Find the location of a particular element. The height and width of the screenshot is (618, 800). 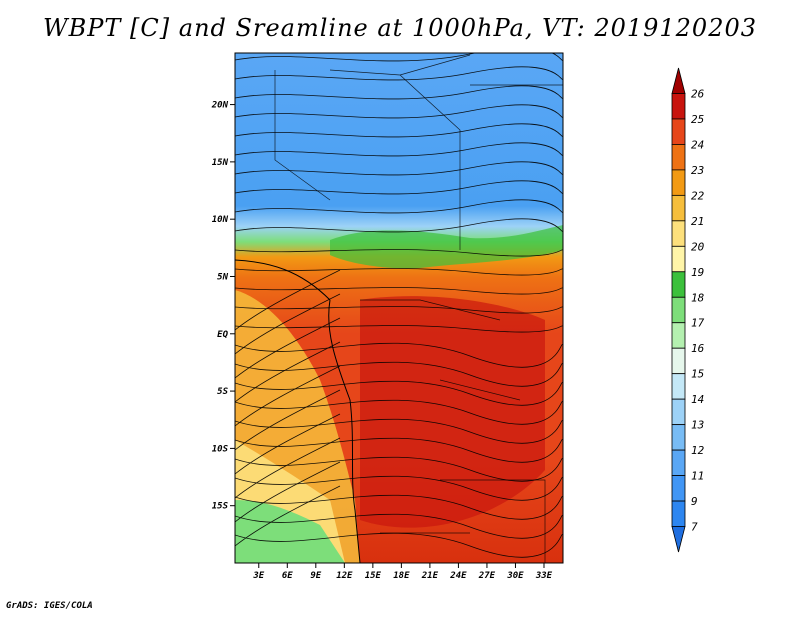

lat-tick-label: 20N is located at coordinates (220, 106).